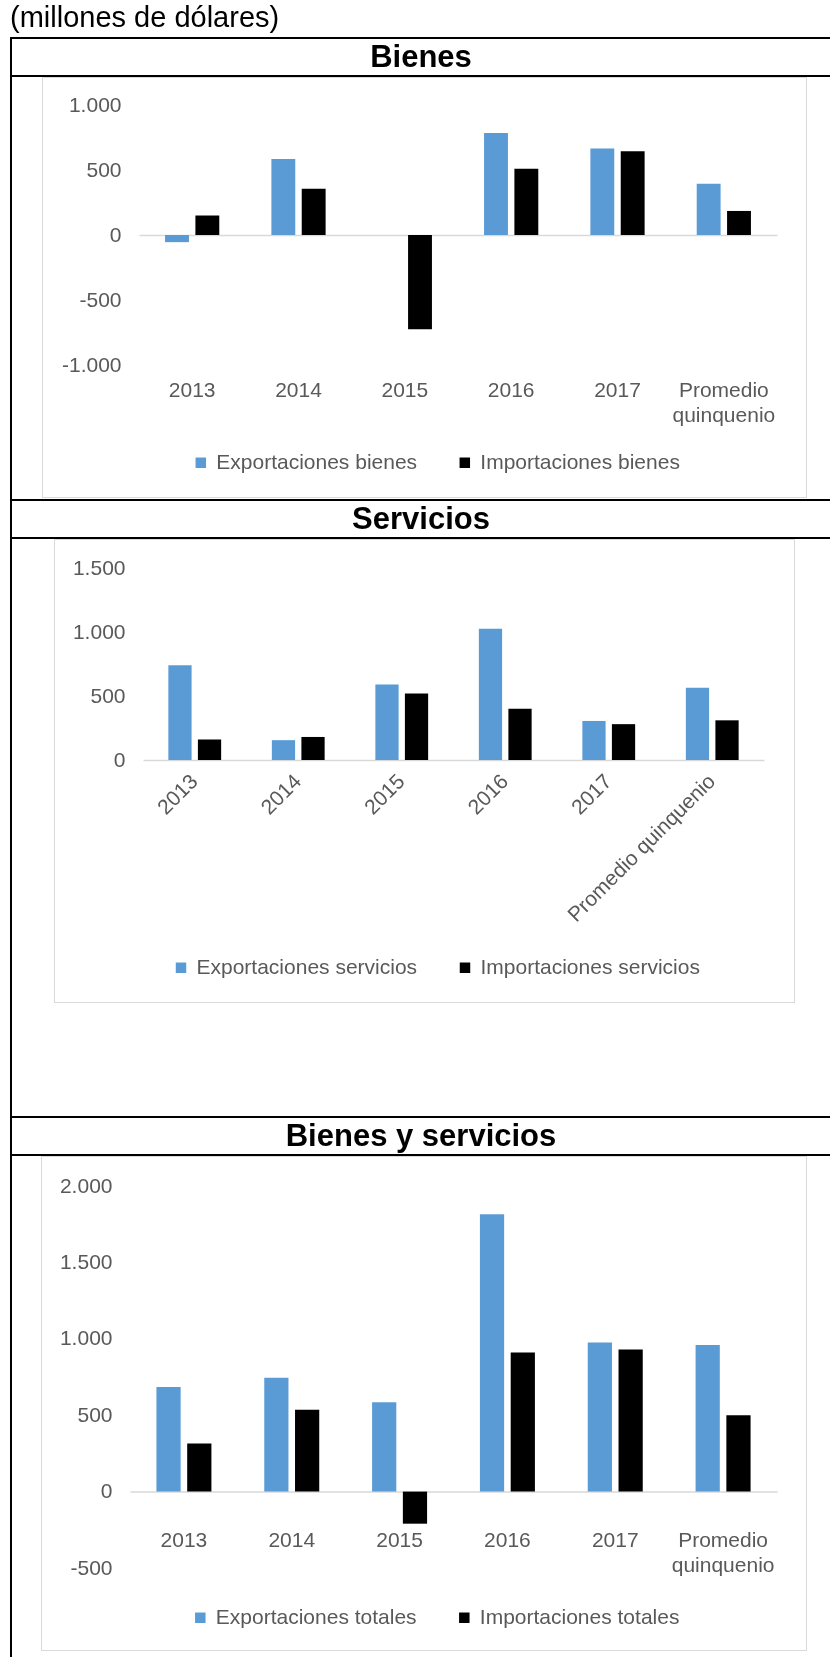 The image size is (830, 1657). What do you see at coordinates (91, 364) in the screenshot?
I see `y-tick-label: -1.000` at bounding box center [91, 364].